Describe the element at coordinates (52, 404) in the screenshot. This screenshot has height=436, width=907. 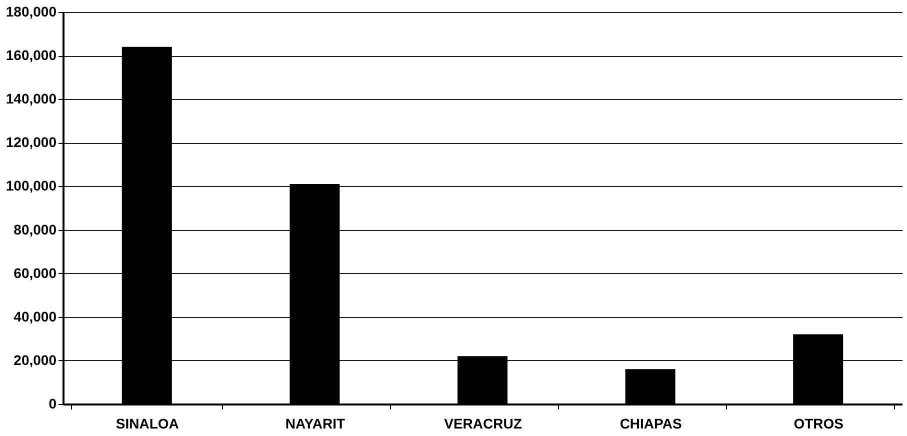
I see `y-tick-label: 0` at that location.